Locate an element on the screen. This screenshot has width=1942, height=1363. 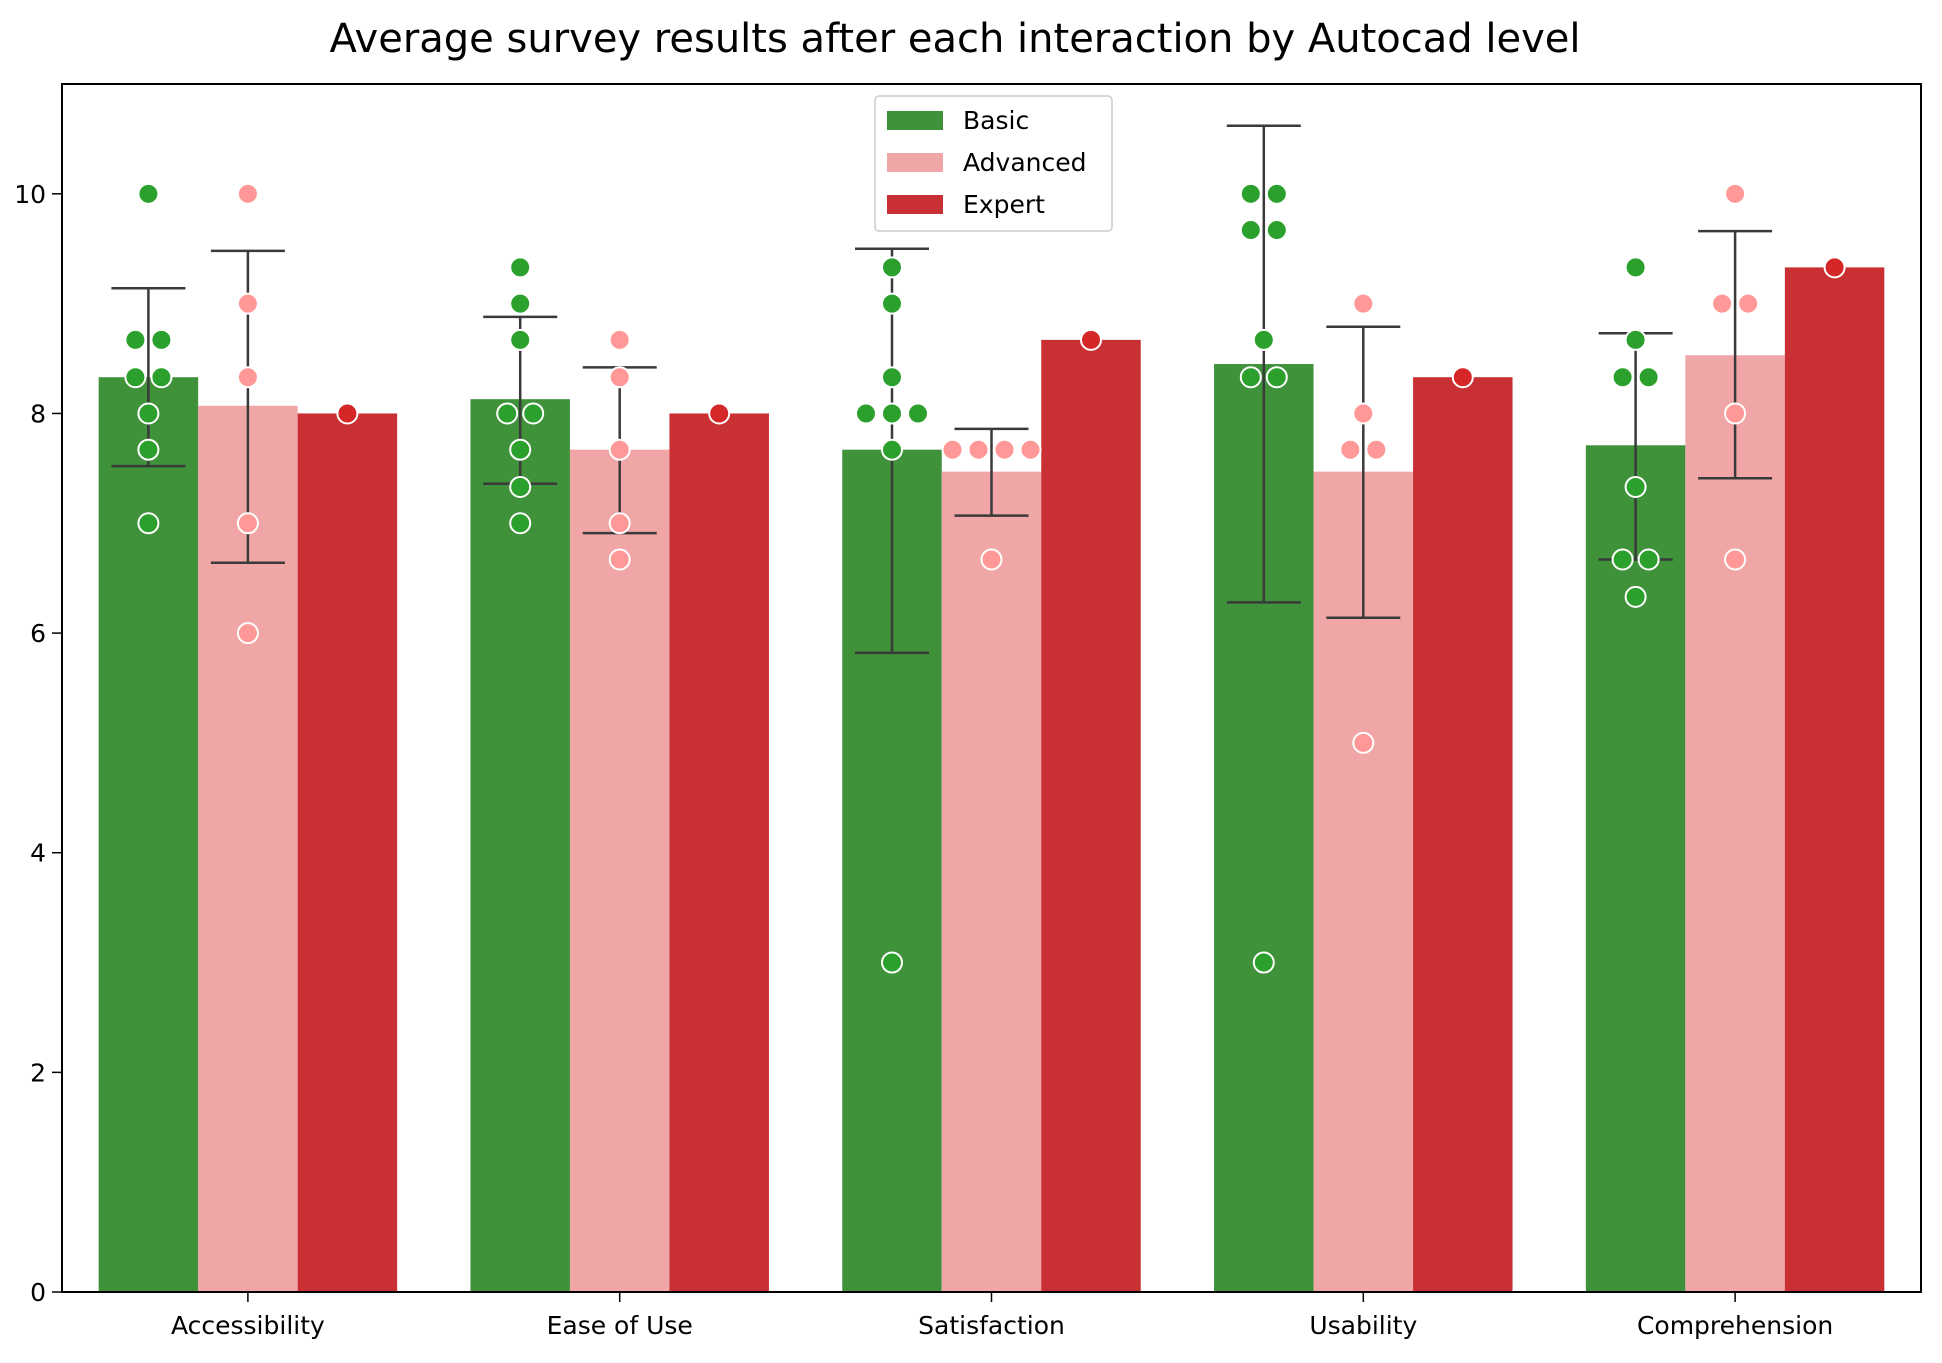
legend-swatch-advanced is located at coordinates (915, 162).